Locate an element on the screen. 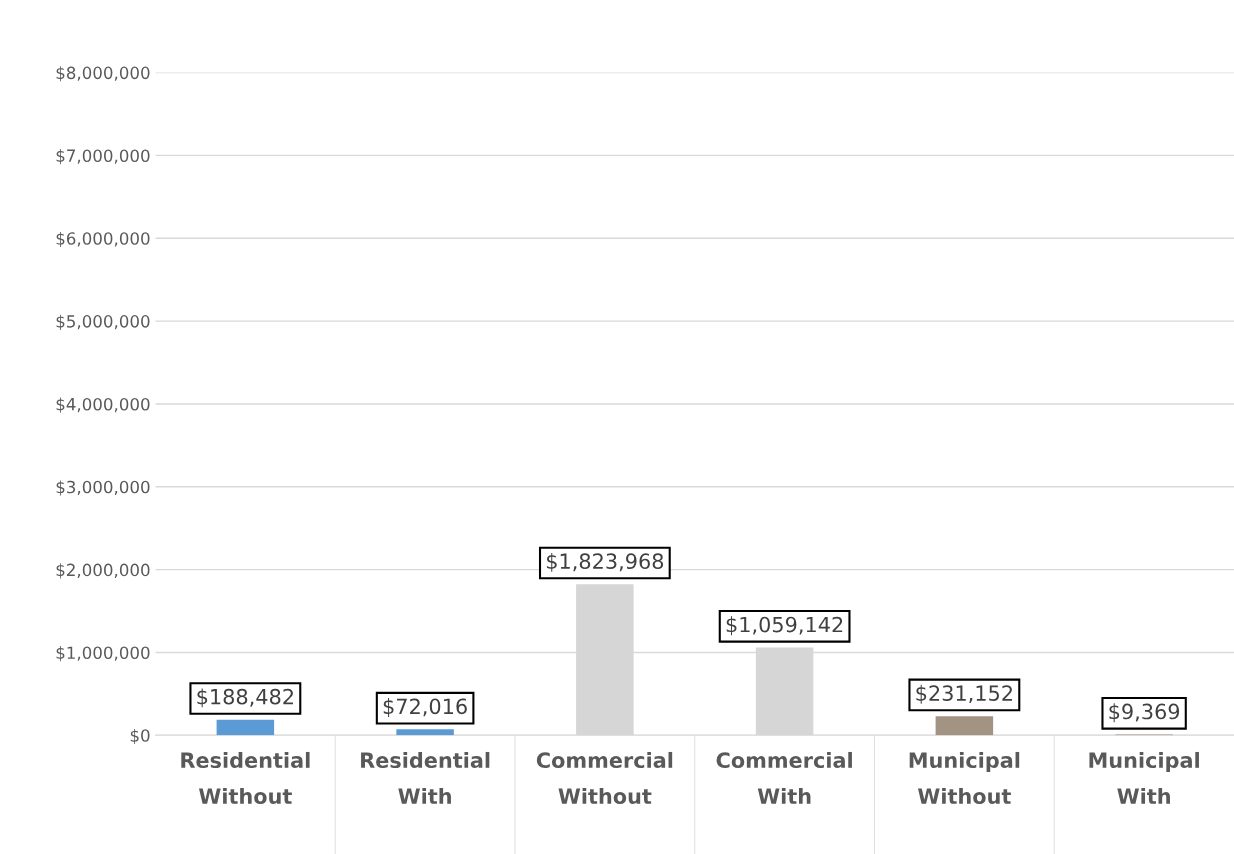  x-tick-label: Municipal Without is located at coordinates (964, 778).